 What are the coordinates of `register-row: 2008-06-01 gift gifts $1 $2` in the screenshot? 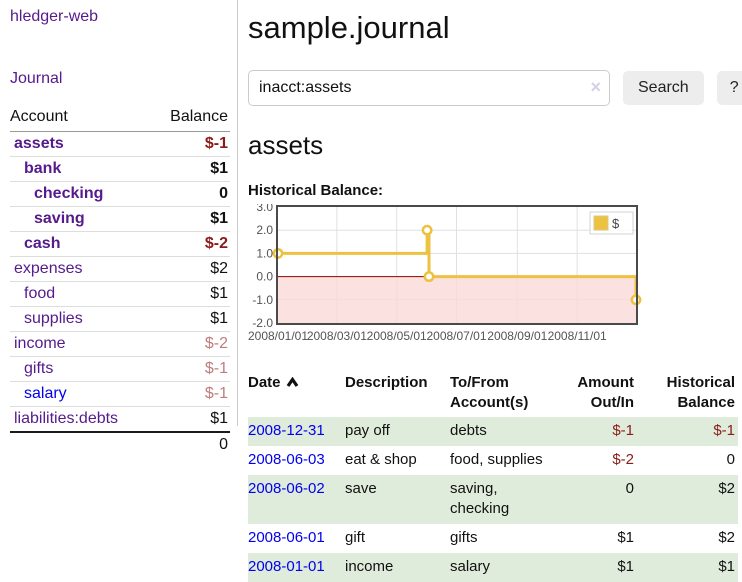 It's located at (493, 538).